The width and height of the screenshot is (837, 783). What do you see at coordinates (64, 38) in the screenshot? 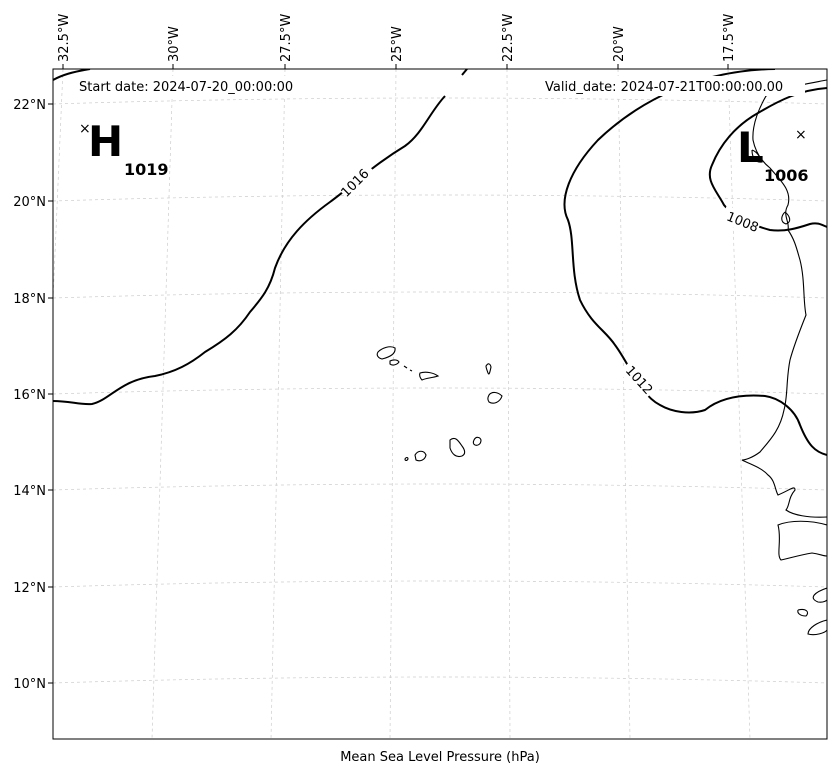
I see `lon-label: 32.5°W` at bounding box center [64, 38].